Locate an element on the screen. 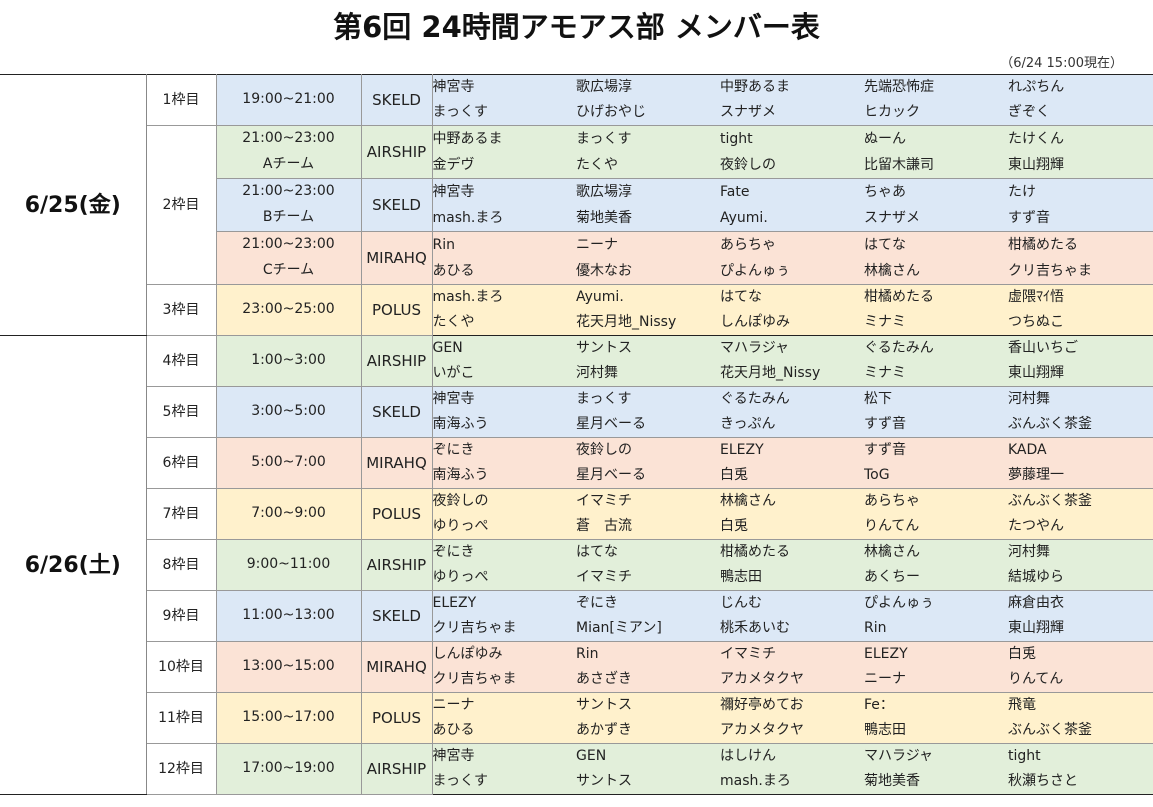 The width and height of the screenshot is (1153, 807). member-name: はてな is located at coordinates (792, 297).